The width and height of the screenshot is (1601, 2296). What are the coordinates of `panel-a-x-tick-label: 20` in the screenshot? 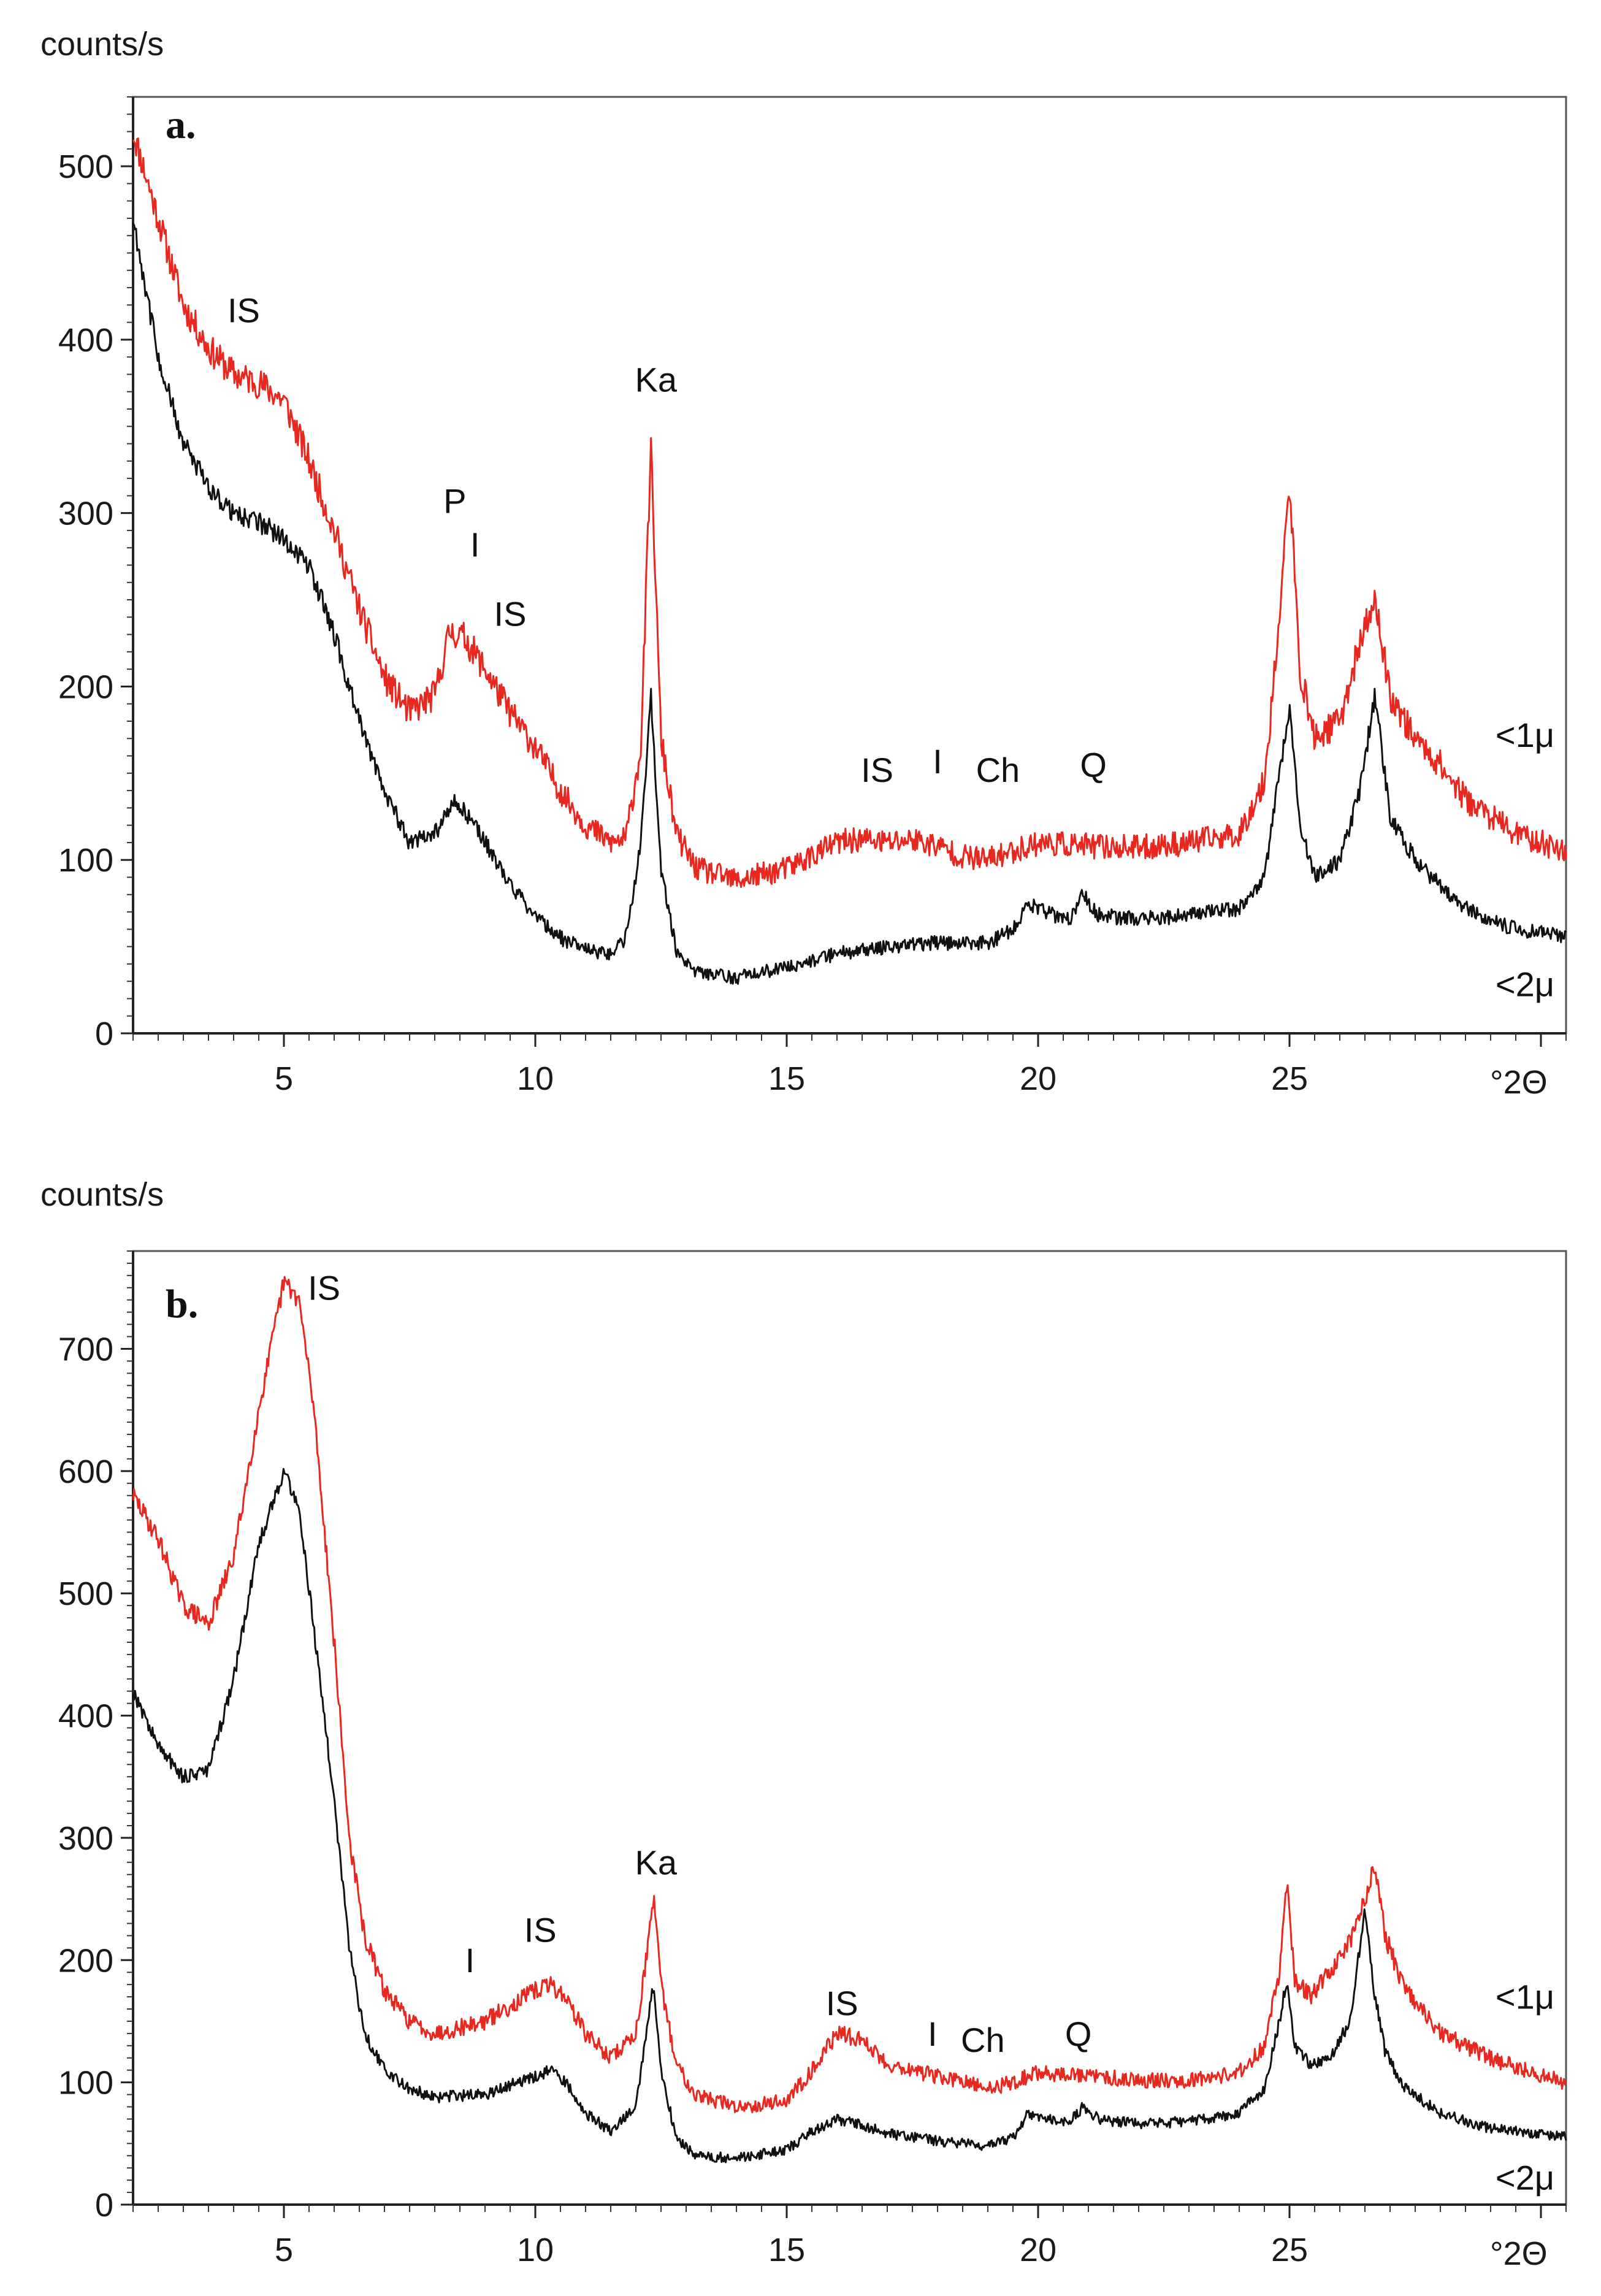 It's located at (1038, 1078).